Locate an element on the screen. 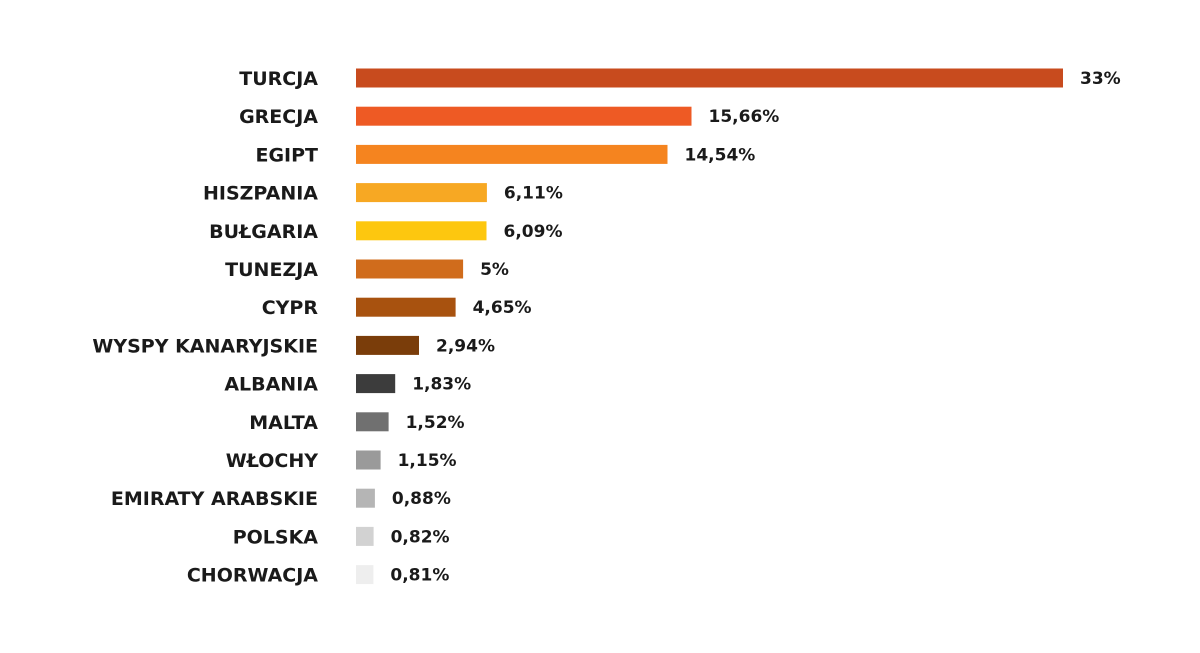 Image resolution: width=1200 pixels, height=653 pixels. value-label-8: 1,83% is located at coordinates (441, 385).